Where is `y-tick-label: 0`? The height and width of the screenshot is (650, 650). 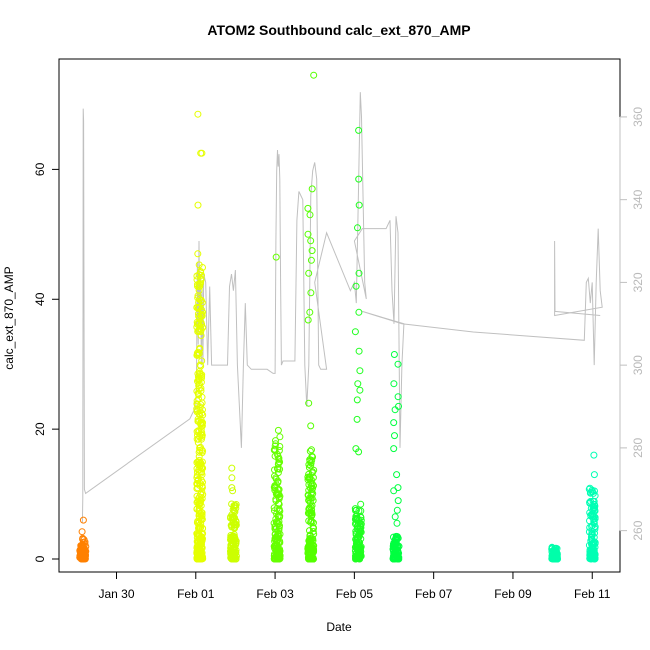 y-tick-label: 0 is located at coordinates (40, 558).